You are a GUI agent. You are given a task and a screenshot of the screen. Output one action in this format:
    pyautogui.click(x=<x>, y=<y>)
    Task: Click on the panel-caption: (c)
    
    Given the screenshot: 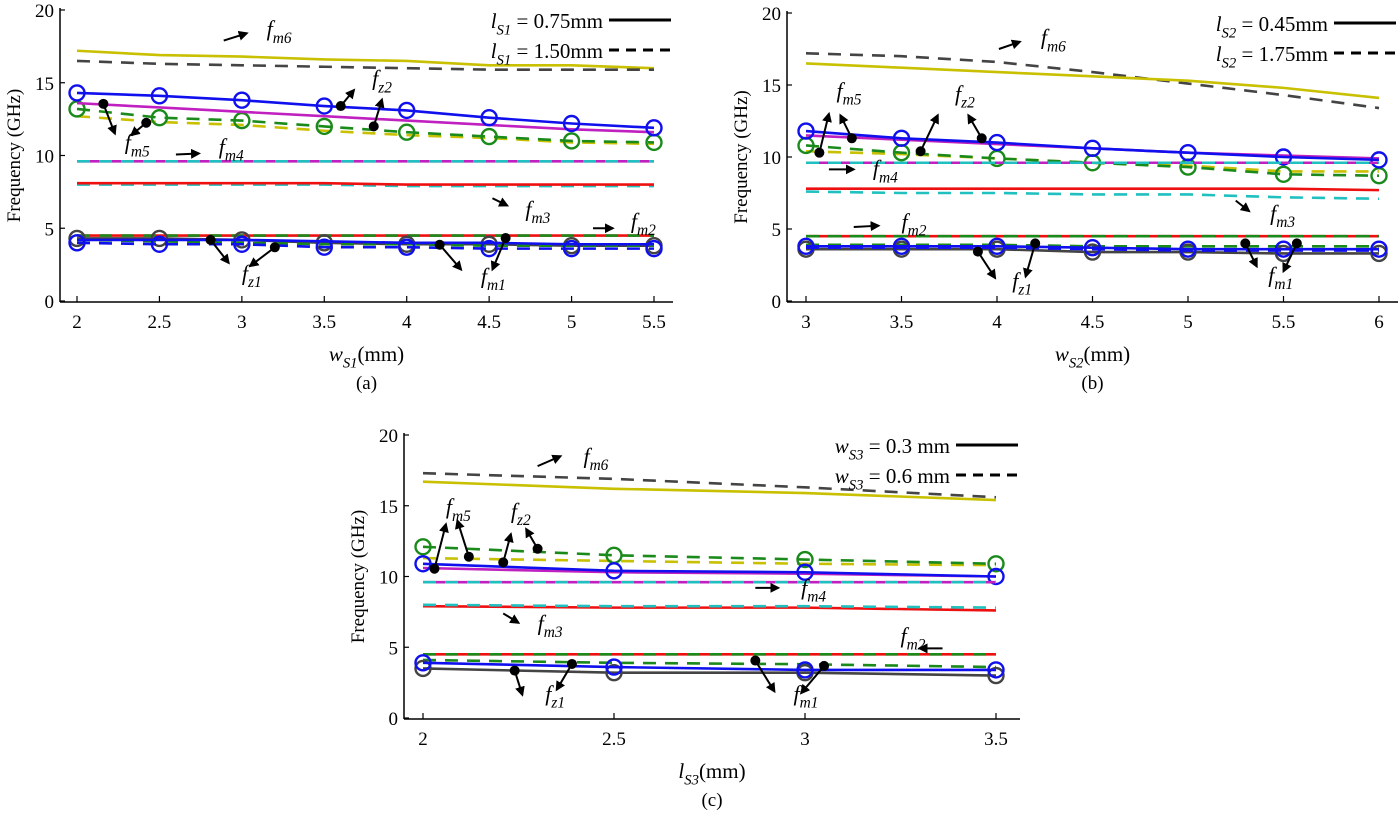 What is the action you would take?
    pyautogui.click(x=711, y=800)
    